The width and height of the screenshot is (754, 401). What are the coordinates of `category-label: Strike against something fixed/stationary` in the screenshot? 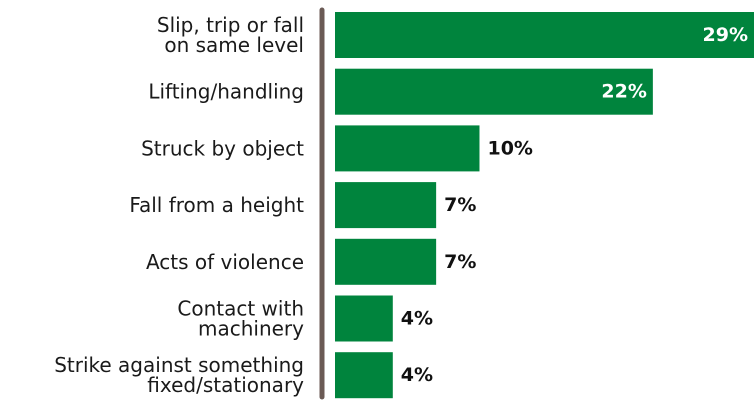 It's located at (179, 375).